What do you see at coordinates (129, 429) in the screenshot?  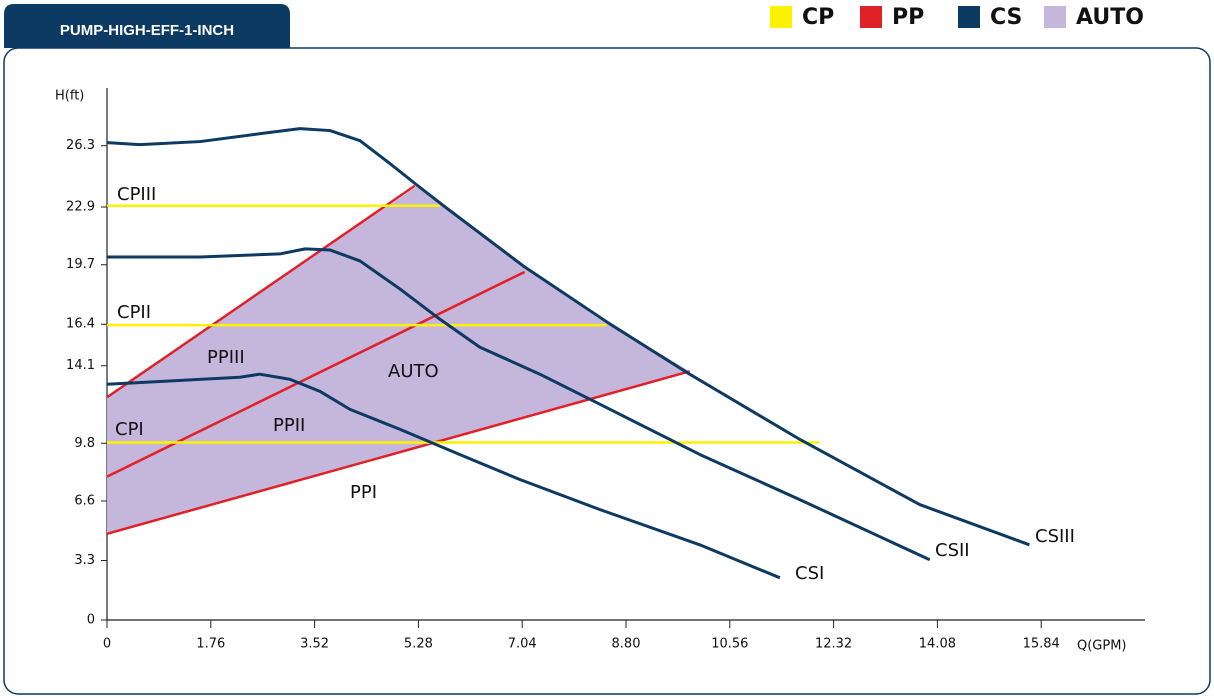 I see `curve-label: CPI` at bounding box center [129, 429].